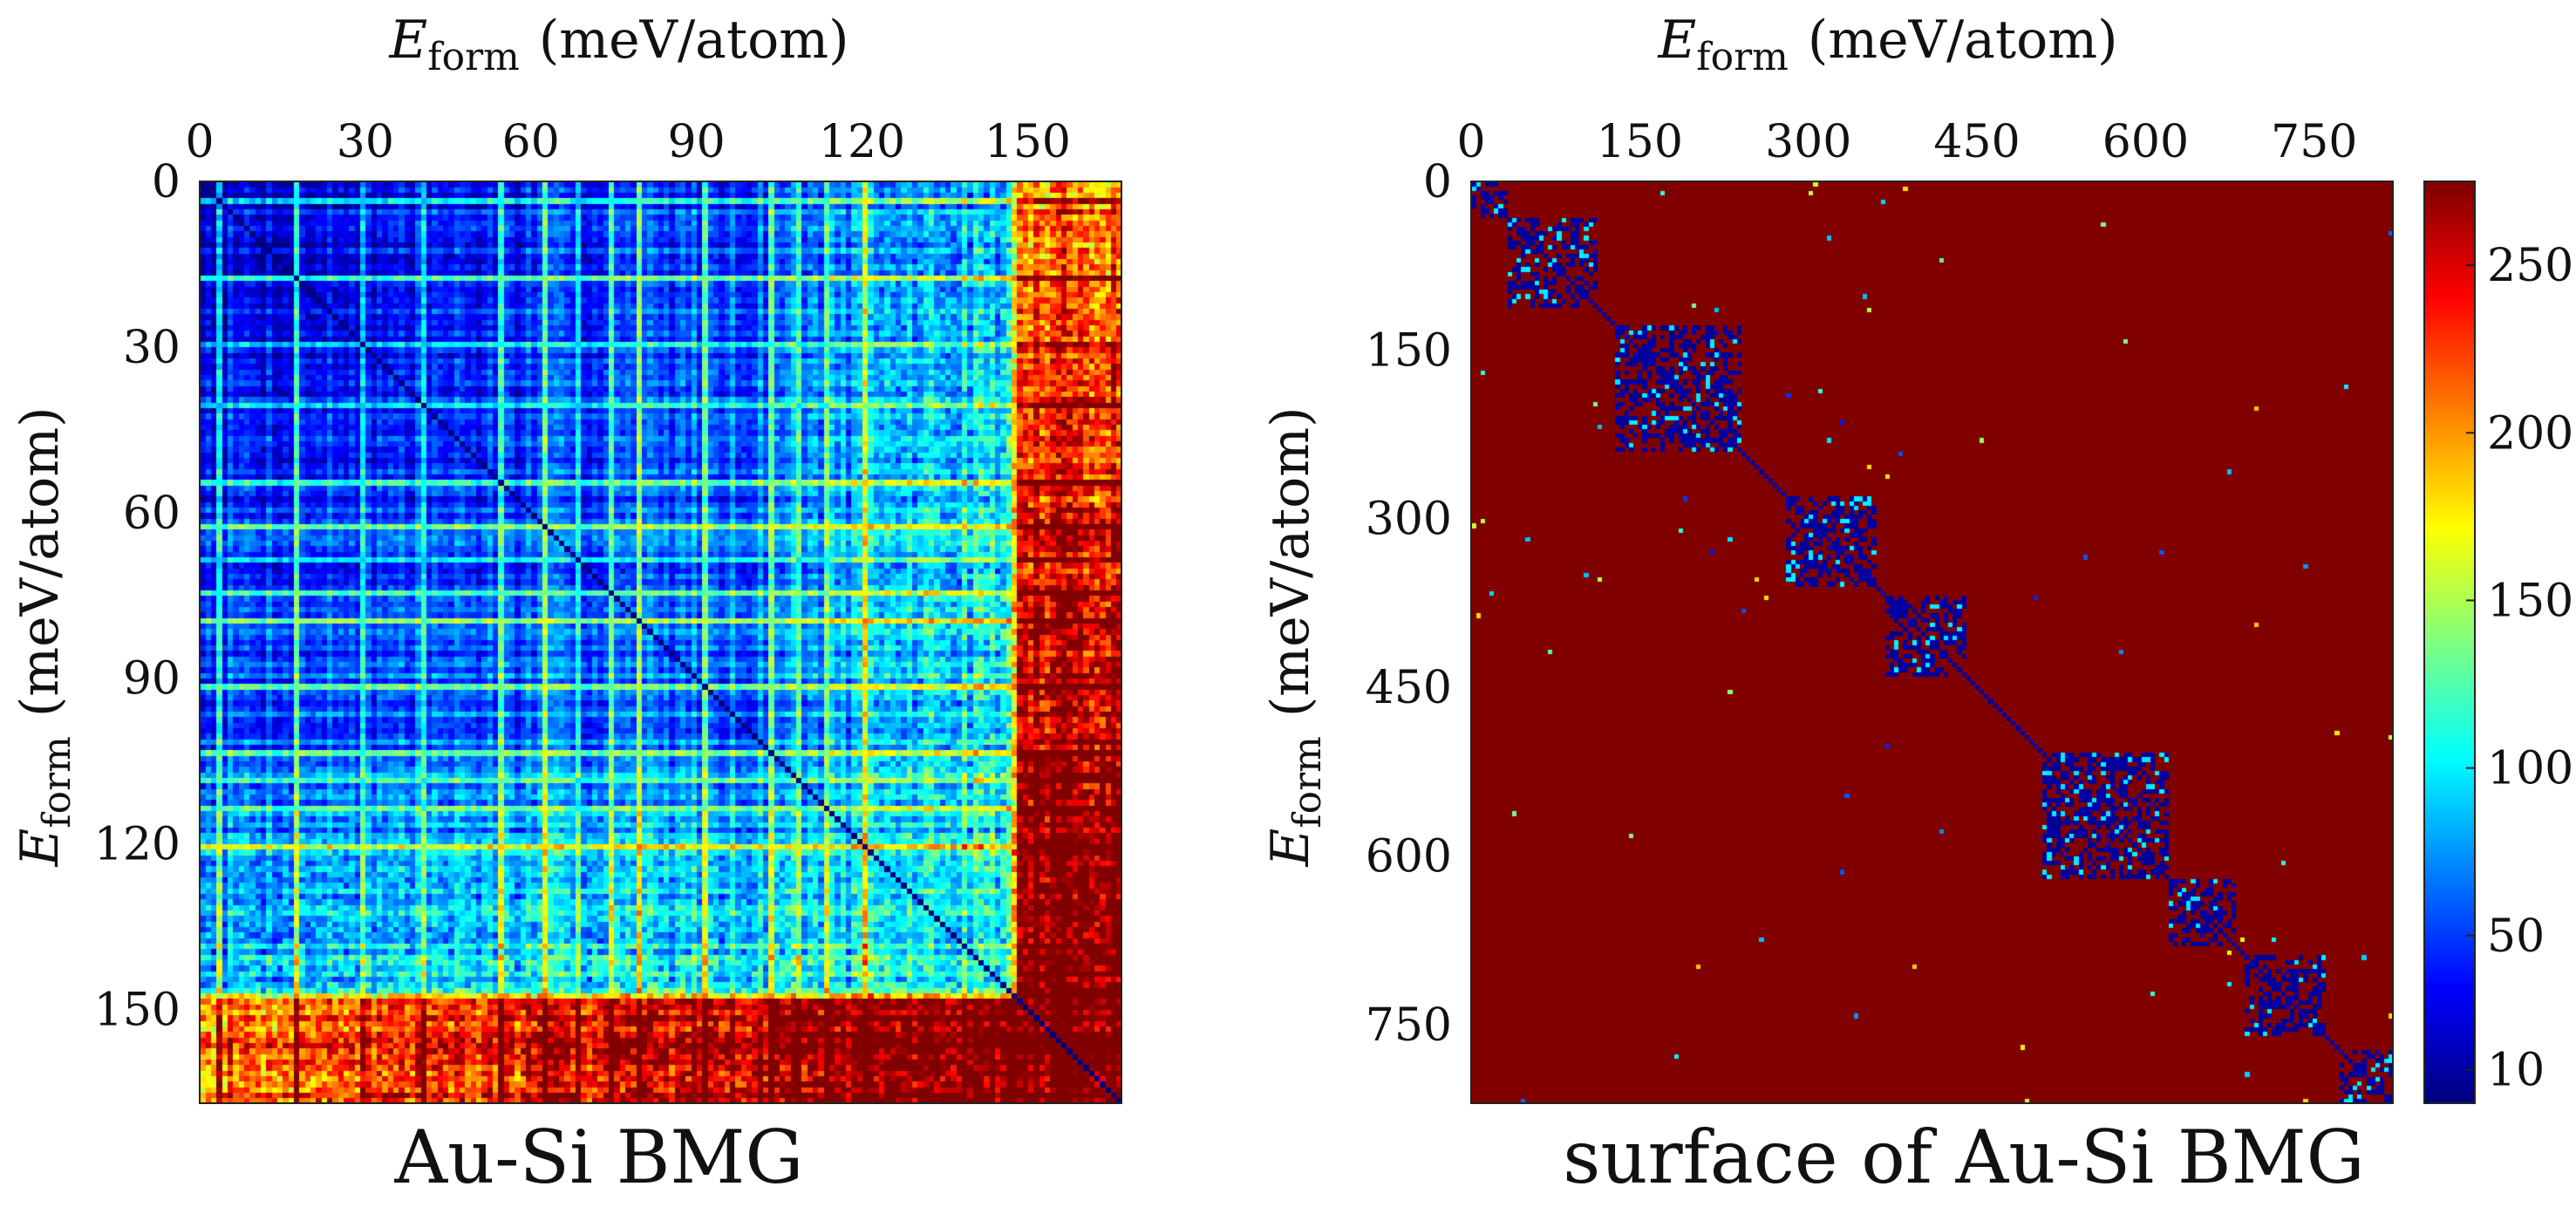 The image size is (2576, 1207). I want to click on right-top-label-symbol: E, so click(1677, 41).